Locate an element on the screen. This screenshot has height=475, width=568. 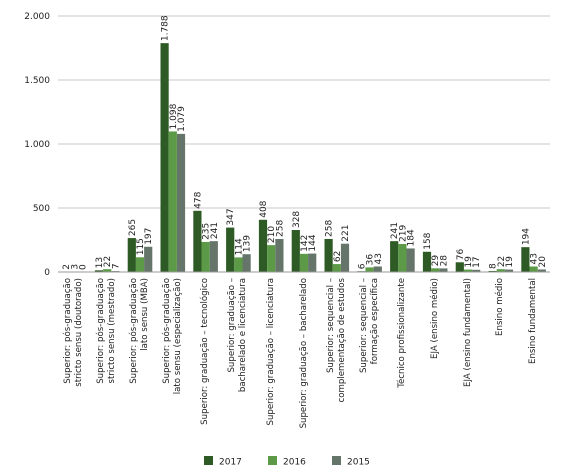
legend-label: 2015 is located at coordinates (358, 463).